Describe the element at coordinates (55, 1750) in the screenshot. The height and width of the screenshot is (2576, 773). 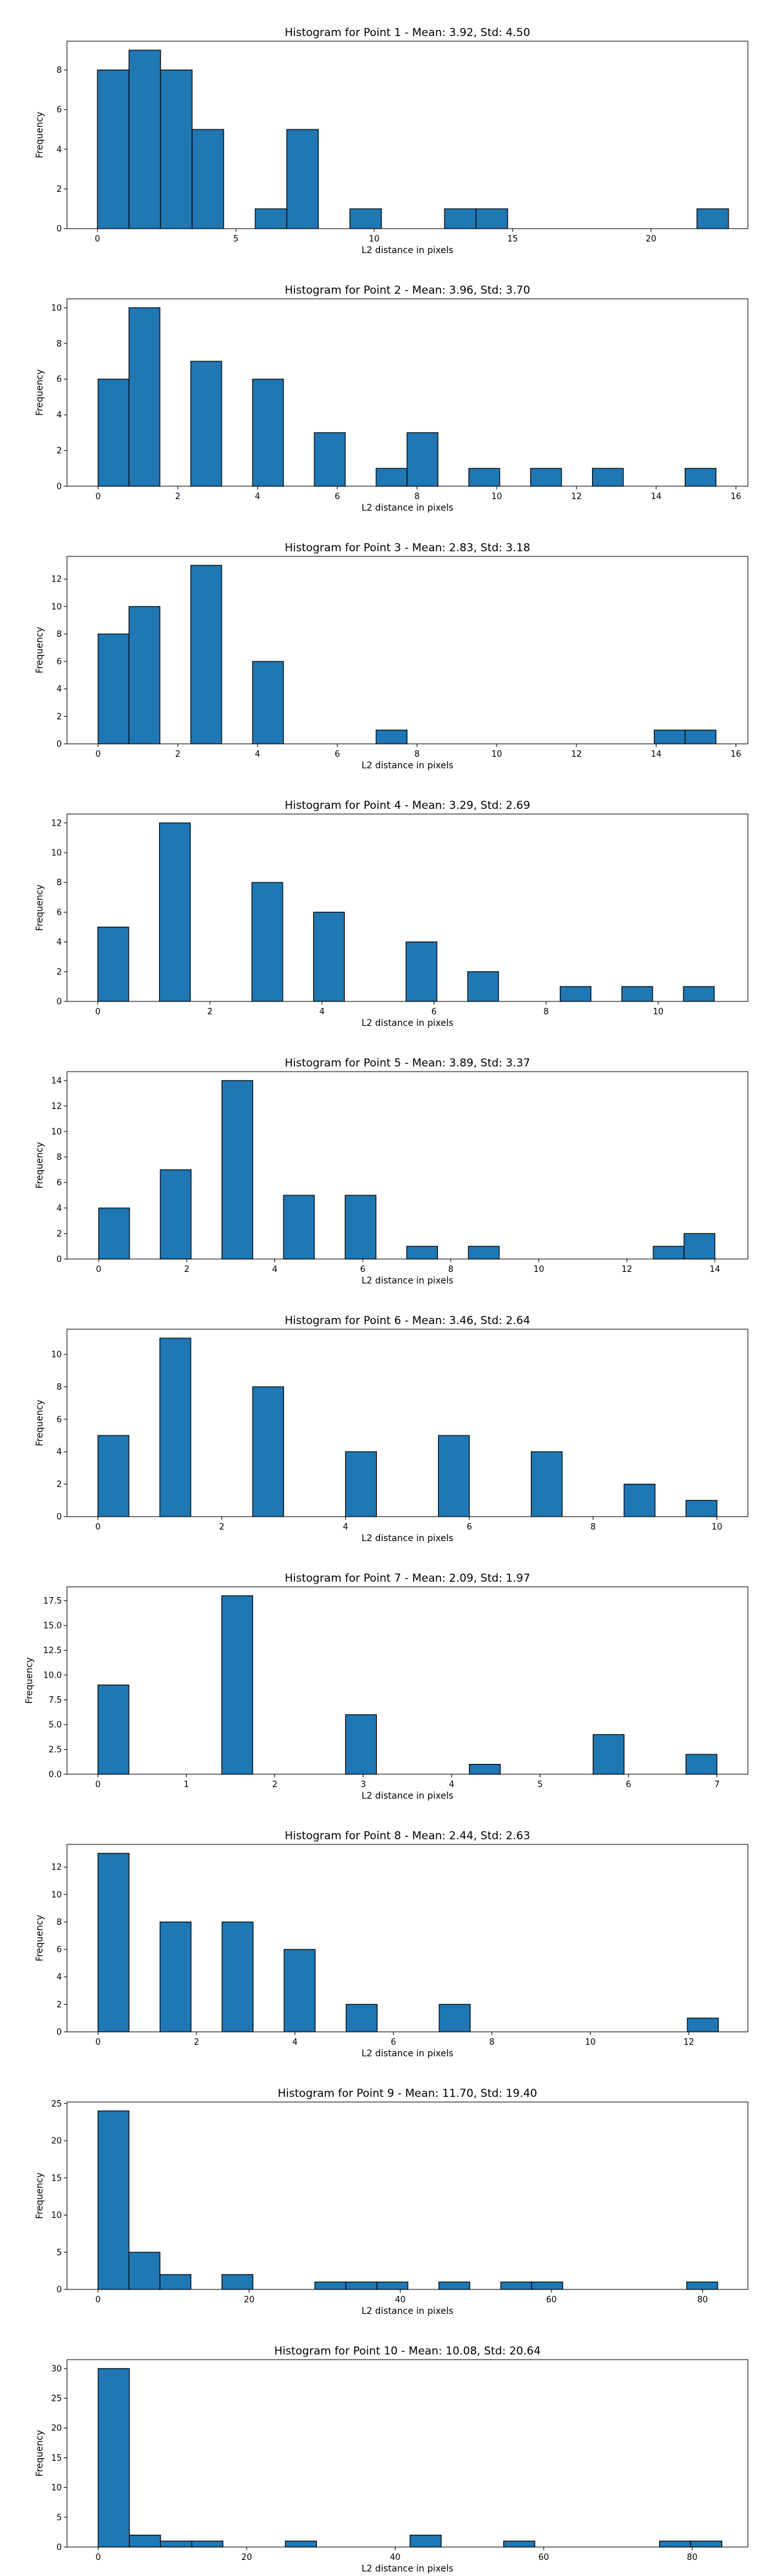
I see `y-tick-label: 2.5` at that location.